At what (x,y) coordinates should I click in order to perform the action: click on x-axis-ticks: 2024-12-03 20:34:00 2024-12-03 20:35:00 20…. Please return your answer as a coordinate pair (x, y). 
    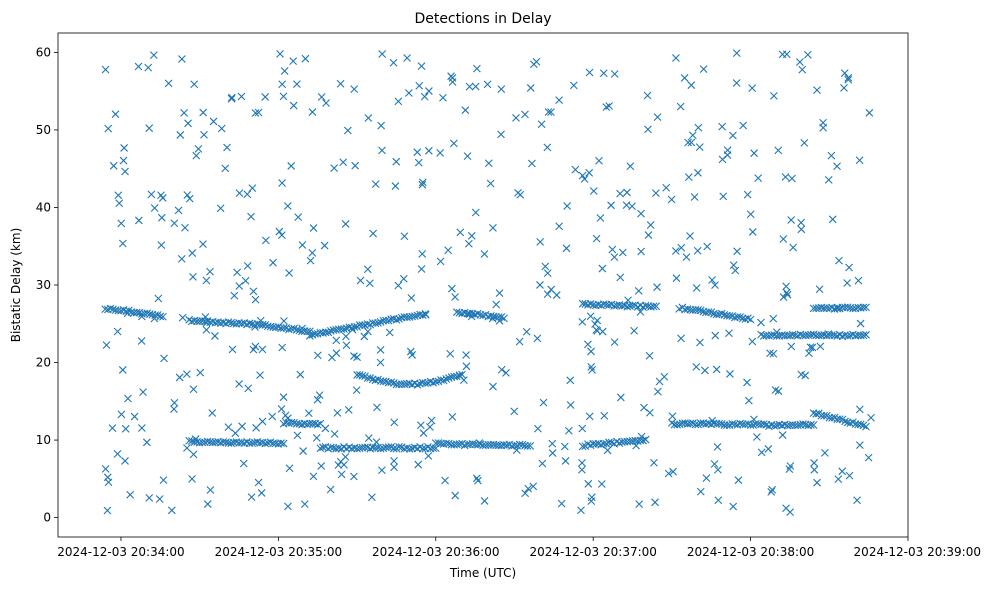
    Looking at the image, I should click on (519, 548).